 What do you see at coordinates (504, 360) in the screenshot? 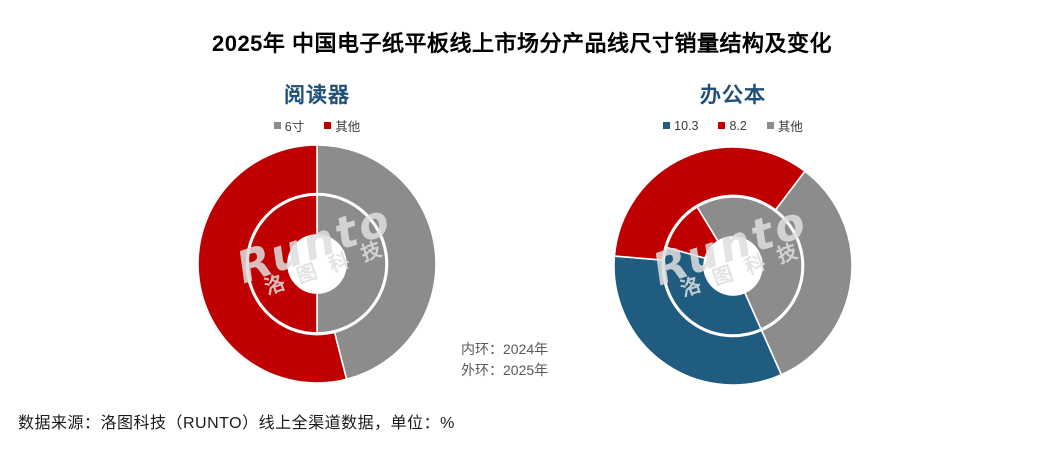
I see `ring-legend-note: 内环：2024年 外环：2025年` at bounding box center [504, 360].